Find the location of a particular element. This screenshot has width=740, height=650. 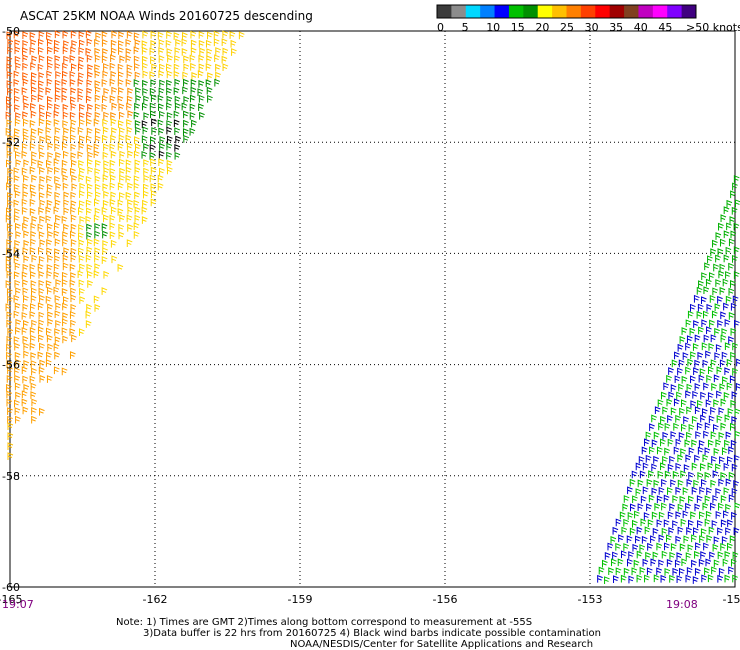

time-label-right: 19:08 is located at coordinates (682, 604).